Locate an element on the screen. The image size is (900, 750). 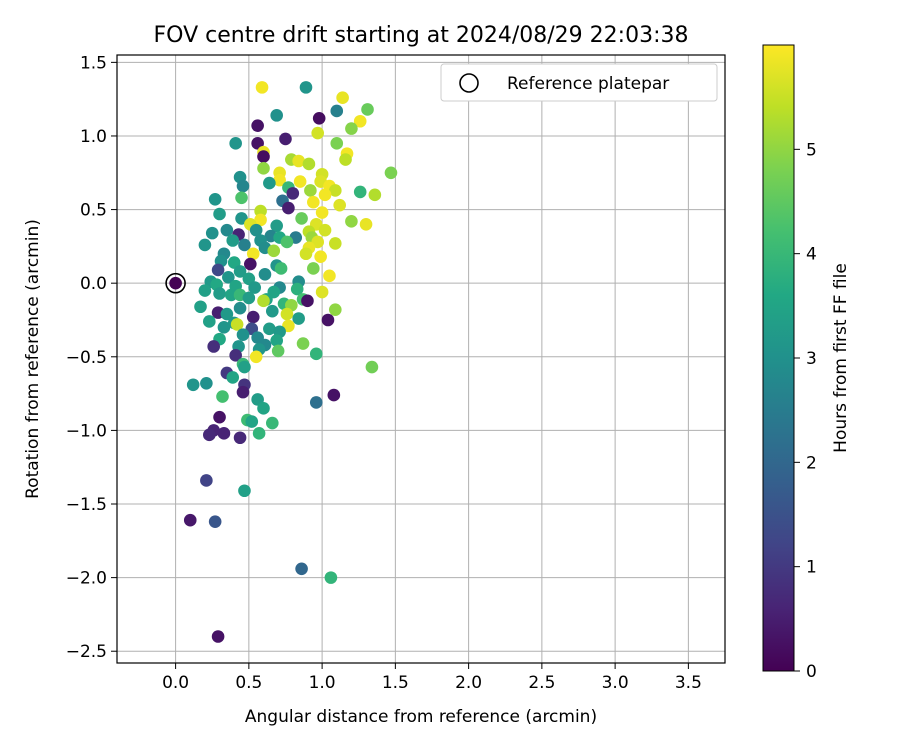
reference-marker is located at coordinates (175, 283).